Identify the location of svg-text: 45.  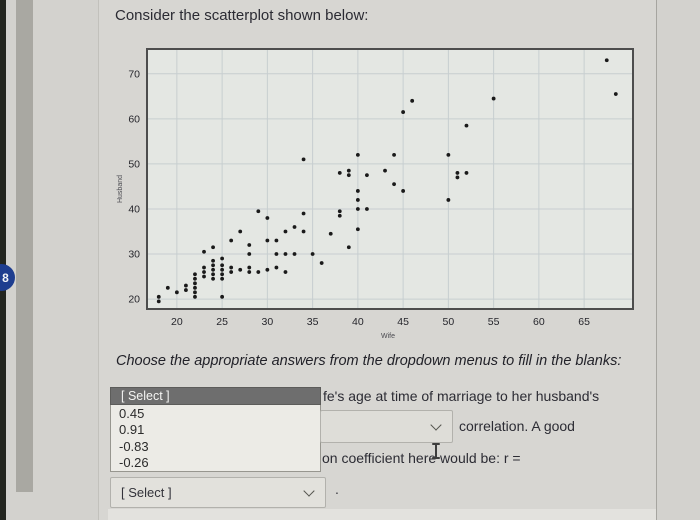
(403, 322).